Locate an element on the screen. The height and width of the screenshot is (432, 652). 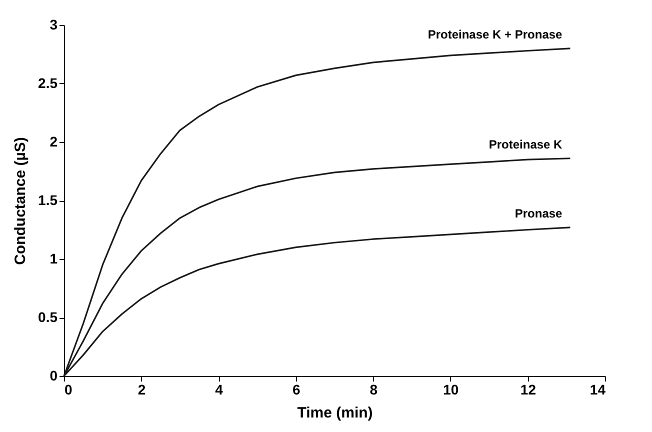
x-axis-title: Time (min) is located at coordinates (335, 413).